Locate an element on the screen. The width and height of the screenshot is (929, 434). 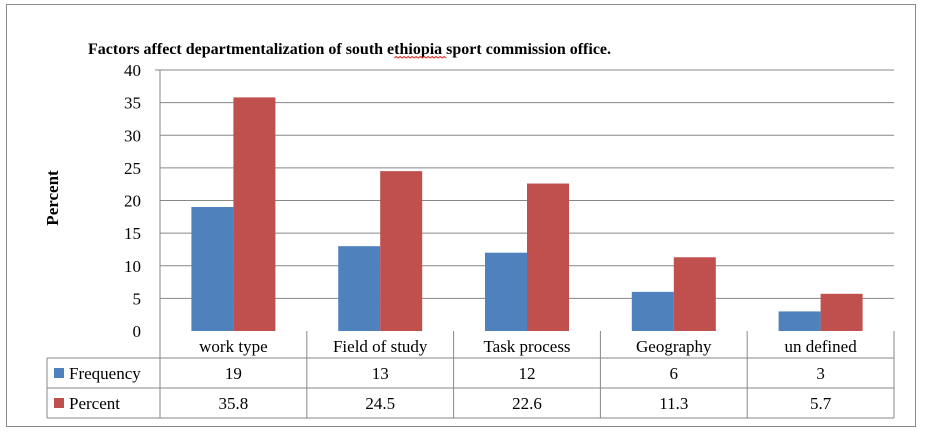
y-tick-label: 35 is located at coordinates (132, 103).